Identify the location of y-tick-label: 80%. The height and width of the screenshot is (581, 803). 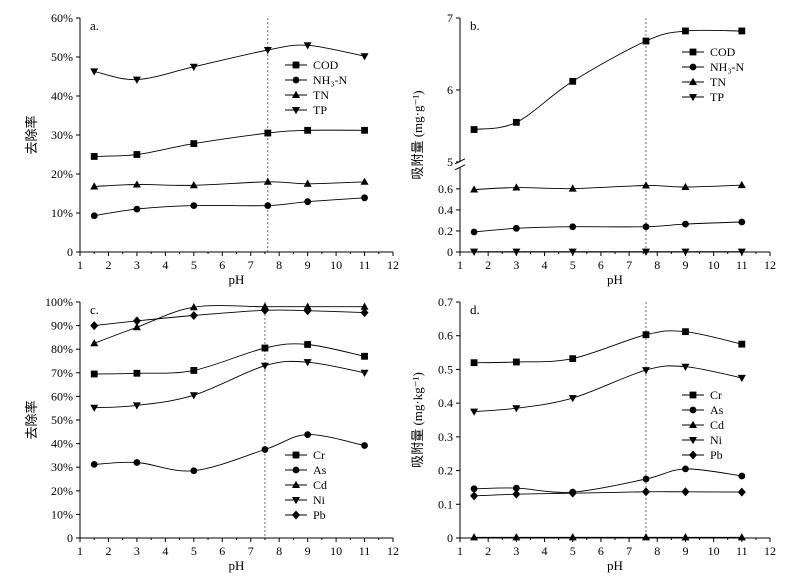
(62, 349).